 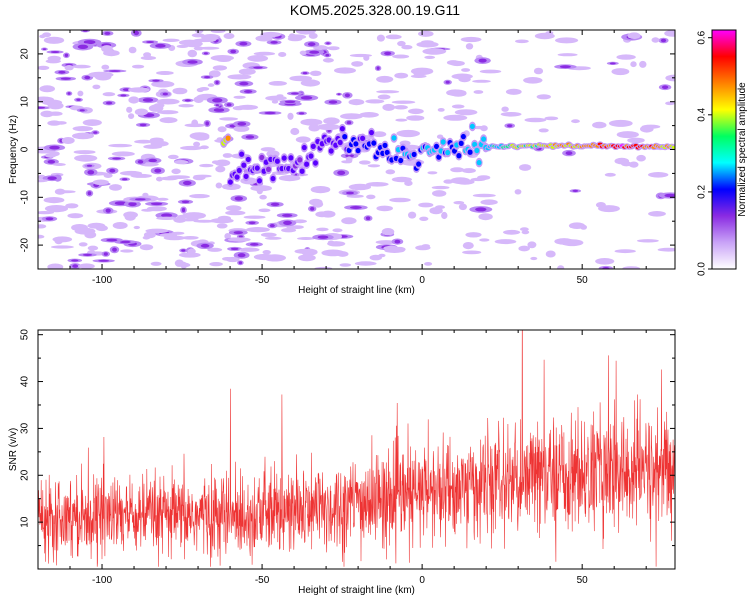 What do you see at coordinates (702, 114) in the screenshot?
I see `colorbar-tick-label: 0.4` at bounding box center [702, 114].